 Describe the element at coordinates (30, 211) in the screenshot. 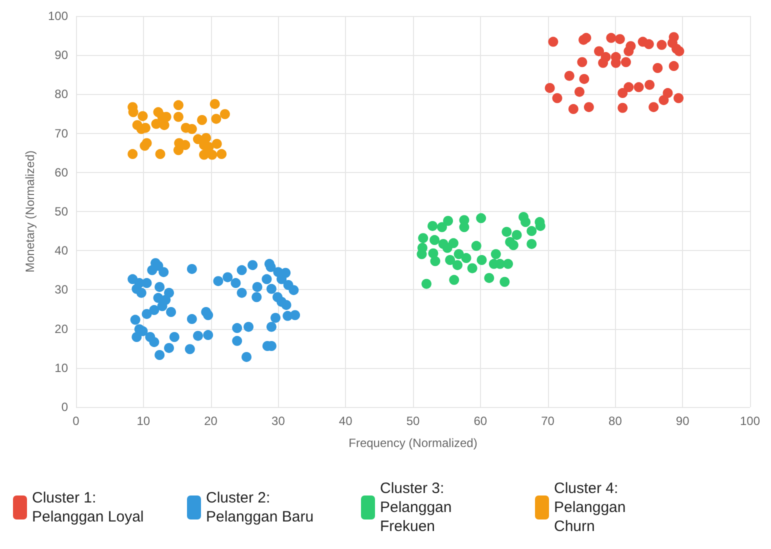

I see `y-axis-title: Monetary (Normalized)` at that location.